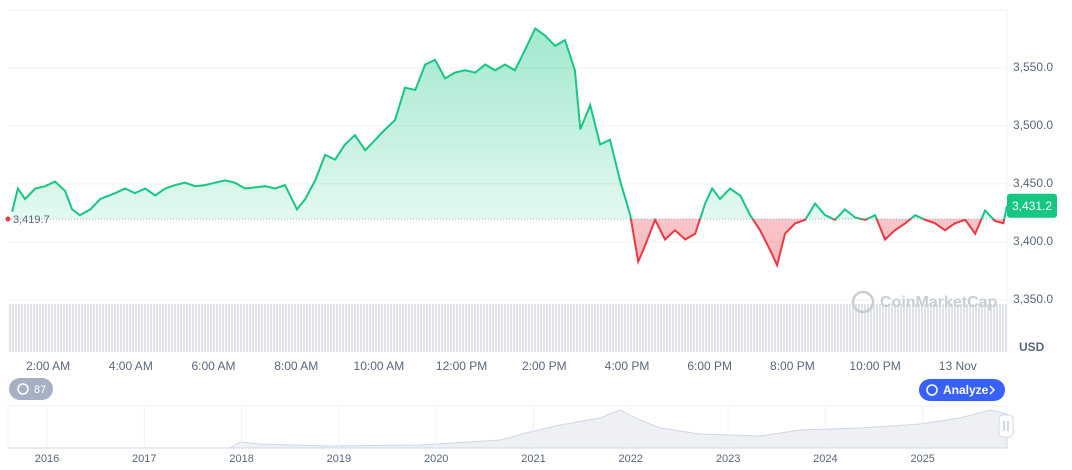 Image resolution: width=1072 pixels, height=470 pixels. I want to click on navigator-area, so click(508, 429).